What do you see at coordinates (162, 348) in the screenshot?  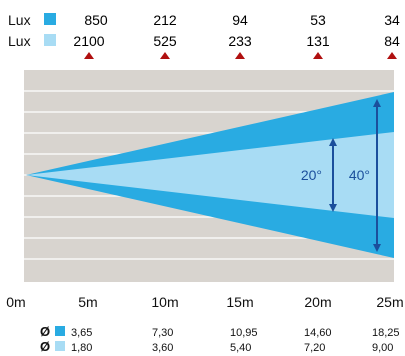 I see `diameter-value: 3,60` at bounding box center [162, 348].